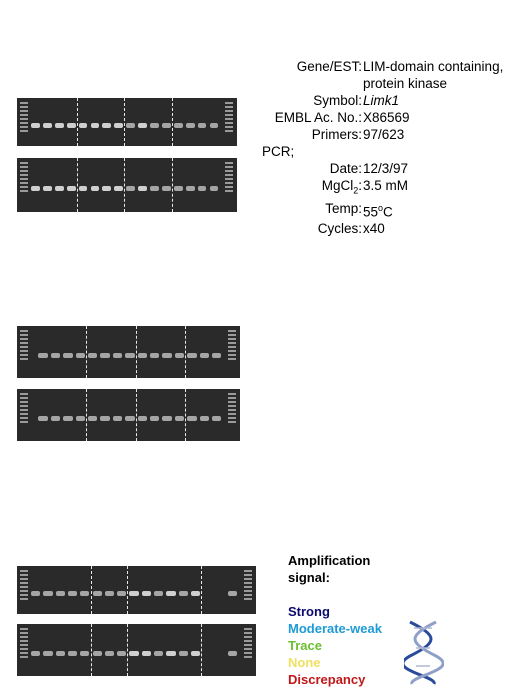 The height and width of the screenshot is (688, 529). What do you see at coordinates (386, 185) in the screenshot?
I see `mgcl-value: 3.5 mM` at bounding box center [386, 185].